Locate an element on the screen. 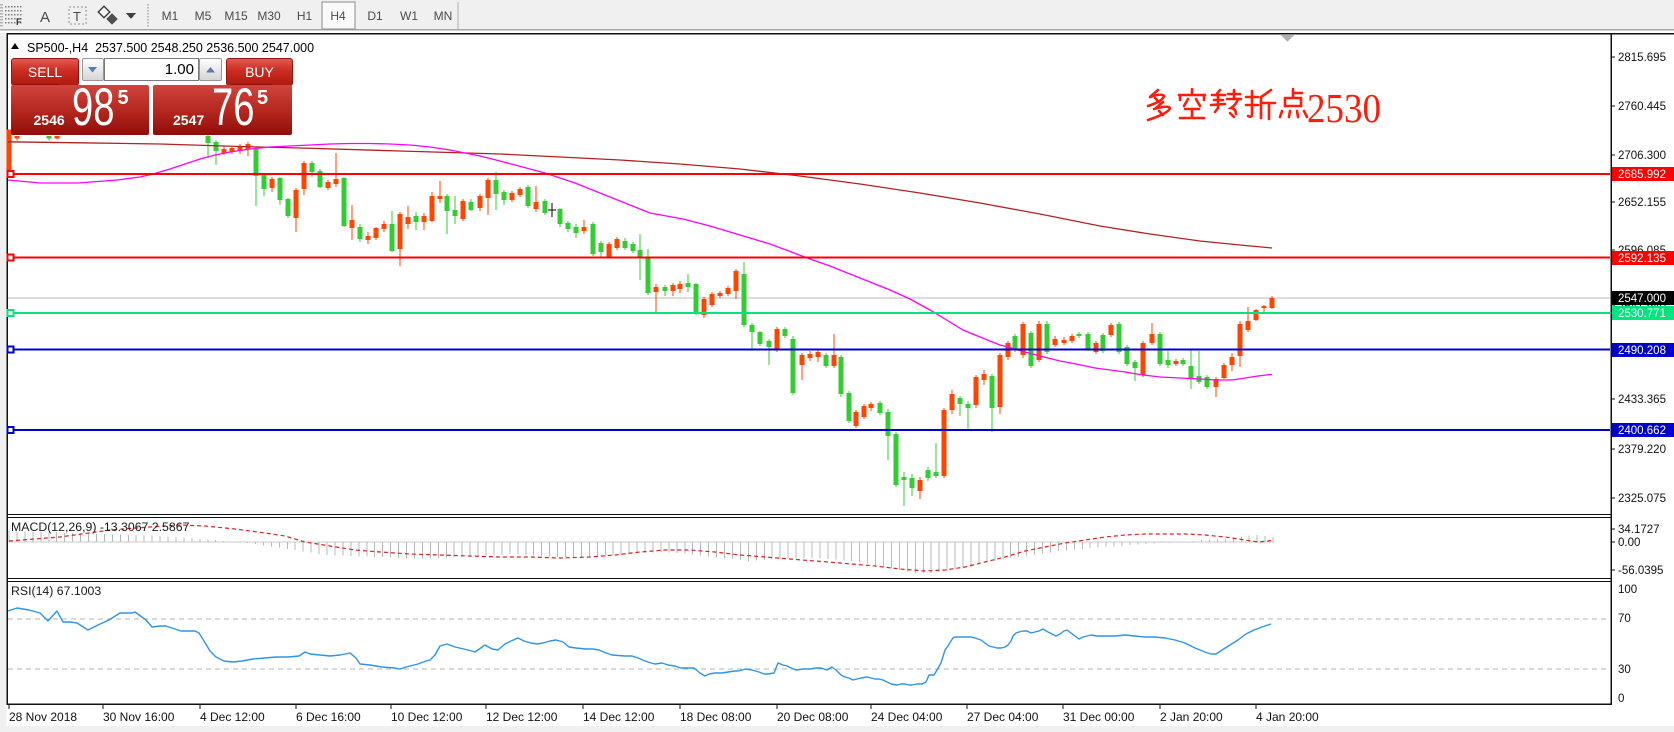 The height and width of the screenshot is (732, 1674). svg-text: D1 is located at coordinates (375, 16).